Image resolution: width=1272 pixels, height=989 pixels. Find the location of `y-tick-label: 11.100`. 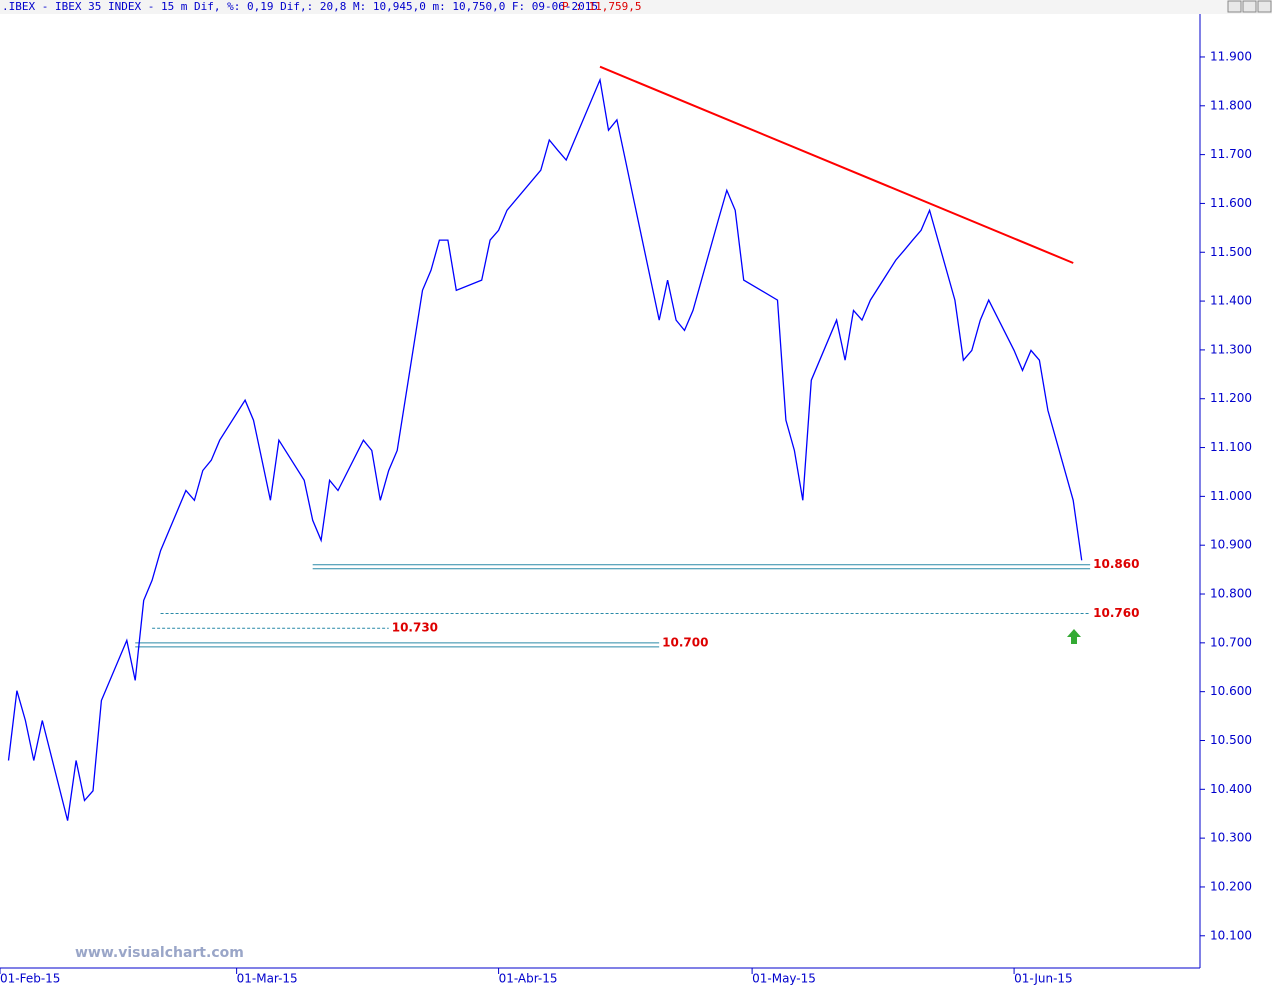

y-tick-label: 11.100 is located at coordinates (1231, 447).